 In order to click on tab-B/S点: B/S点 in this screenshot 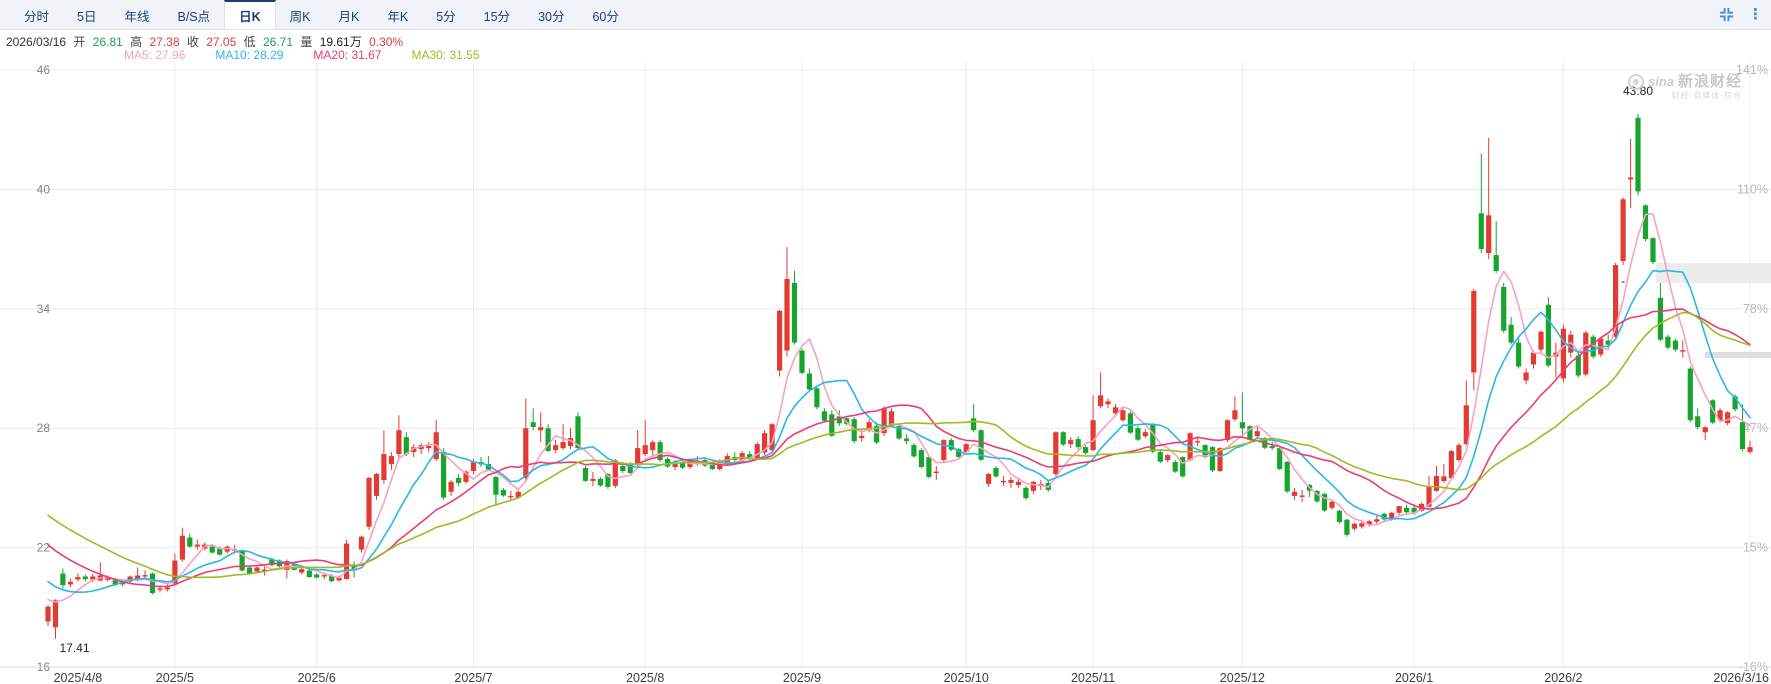, I will do `click(194, 17)`.